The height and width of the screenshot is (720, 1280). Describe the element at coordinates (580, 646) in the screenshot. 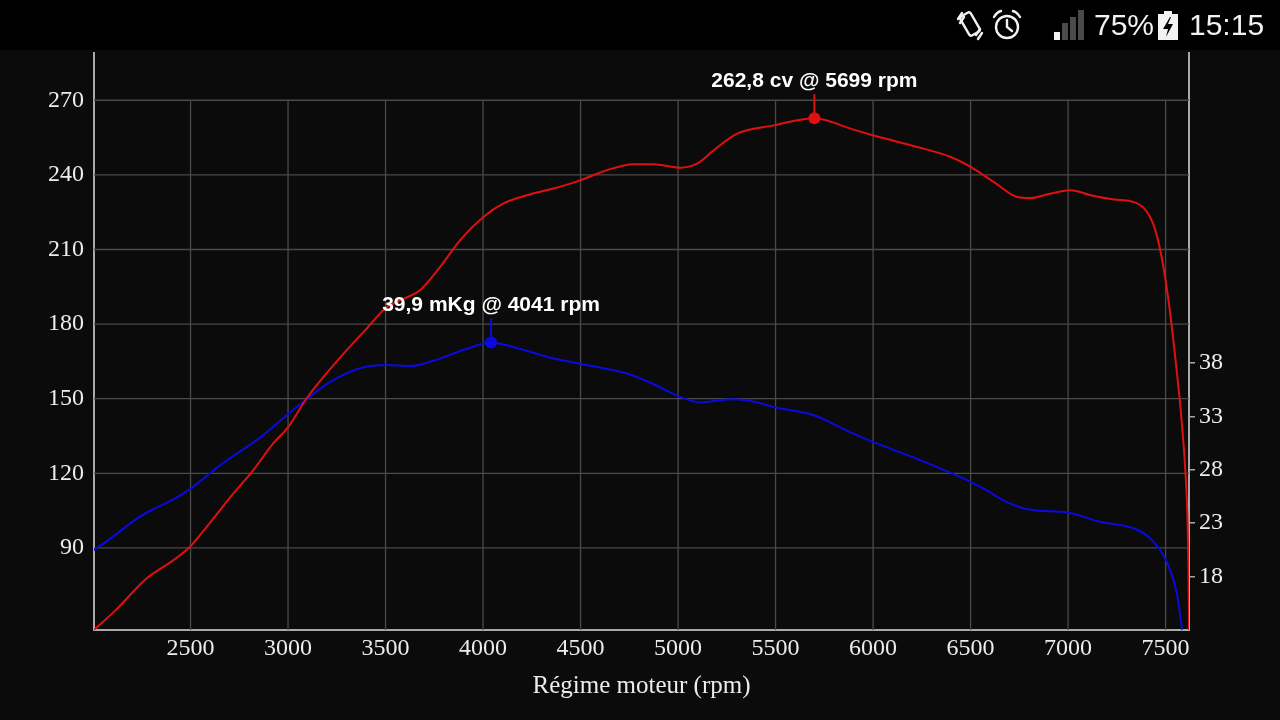

I see `x-tick-label: 4500` at that location.